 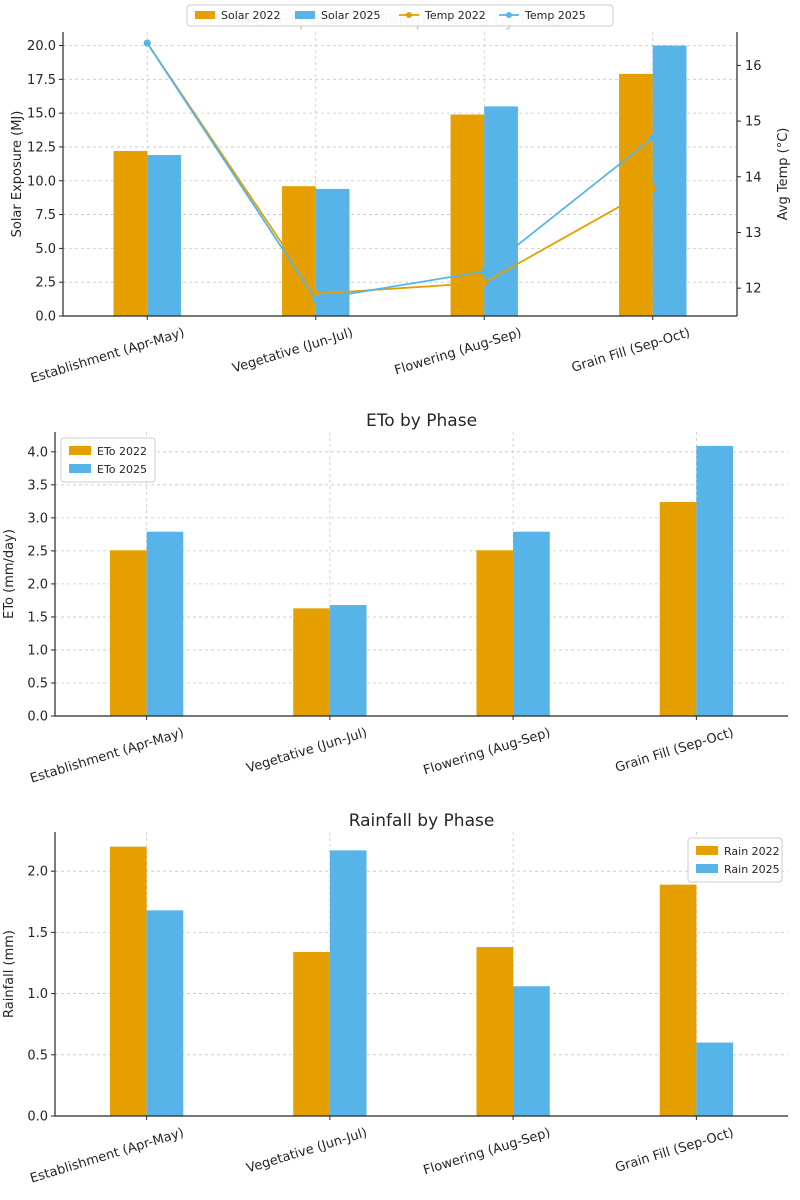 I want to click on y2-tick-label: 13, so click(x=753, y=233).